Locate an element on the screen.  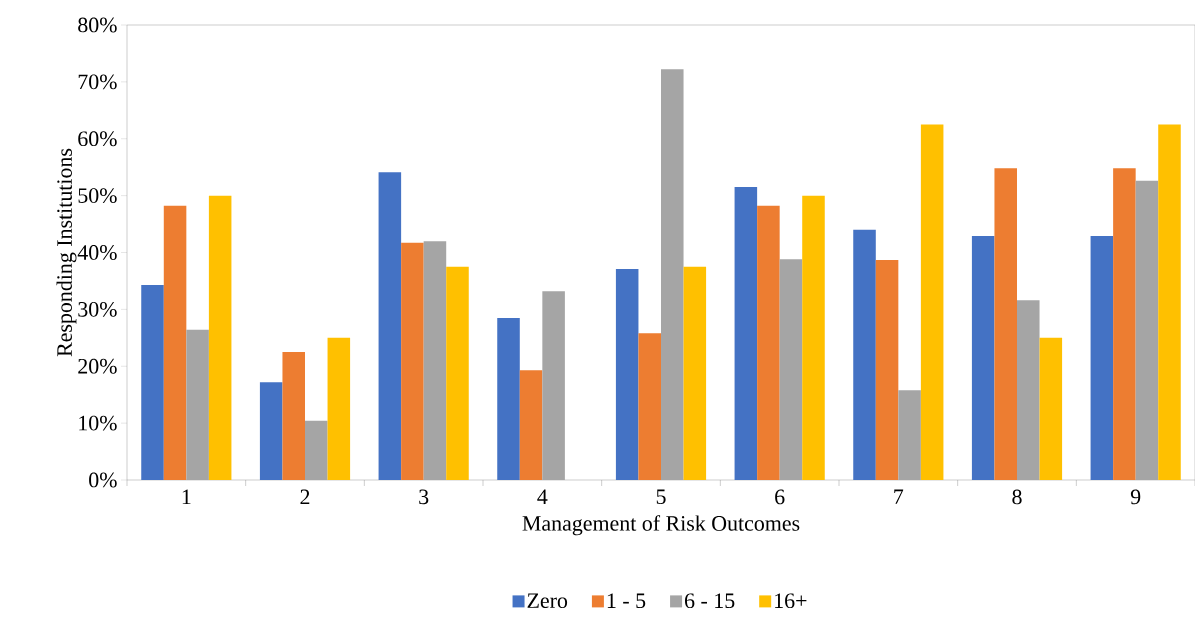
x-tick-label: 8 is located at coordinates (1017, 497).